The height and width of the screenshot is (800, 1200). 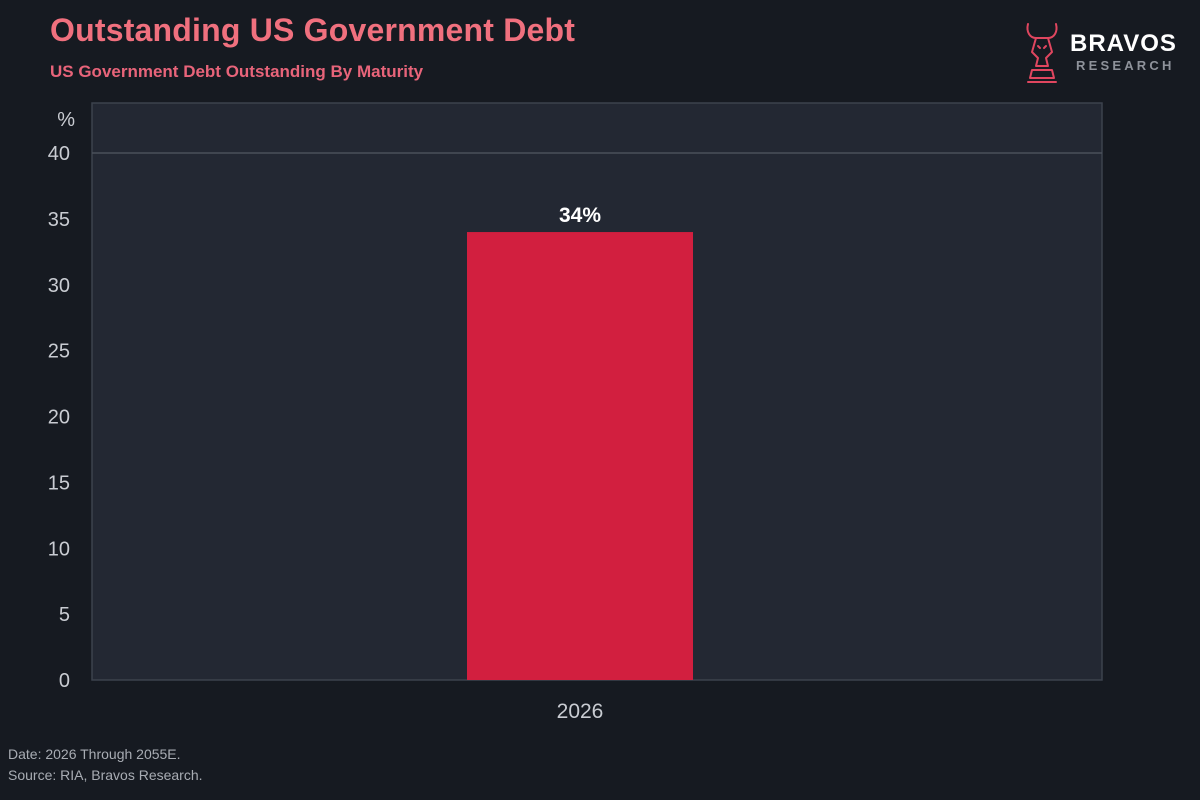 What do you see at coordinates (66, 120) in the screenshot?
I see `y-axis-unit: %` at bounding box center [66, 120].